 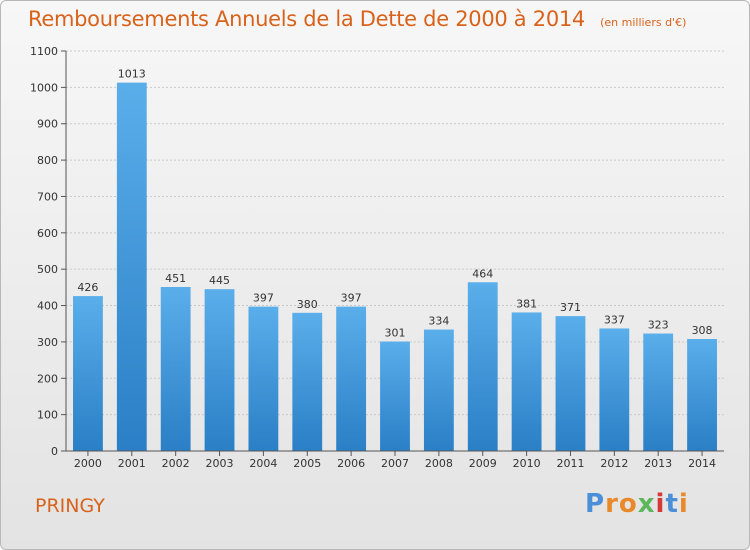 I want to click on x-tick-label: 2004, so click(x=263, y=463).